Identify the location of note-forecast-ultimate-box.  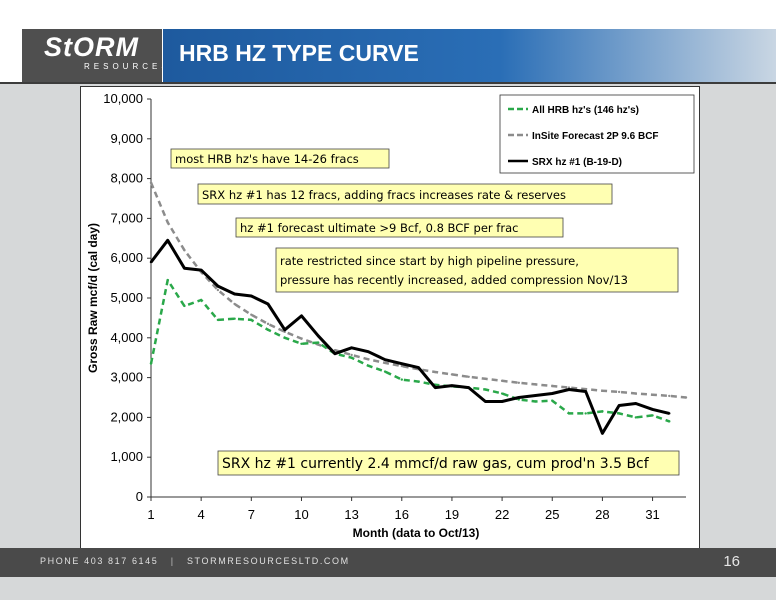
(399, 227).